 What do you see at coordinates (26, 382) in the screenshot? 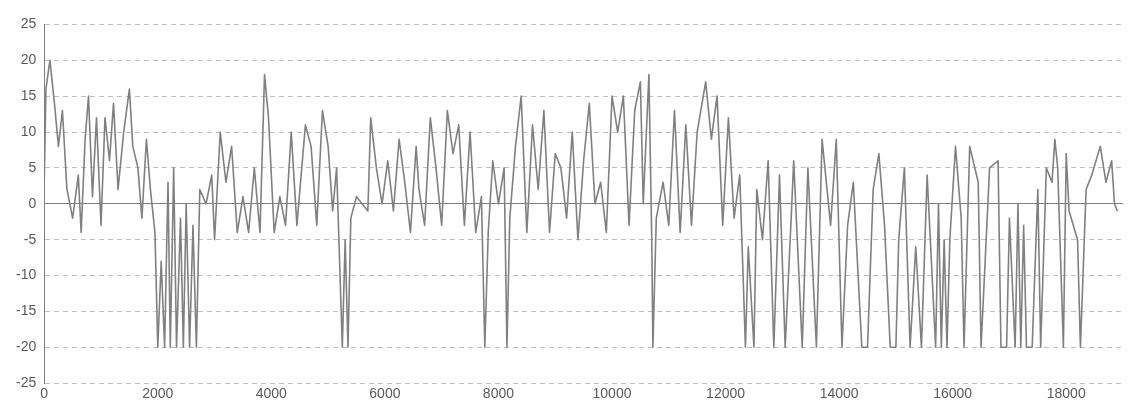
I see `y-tick-label: -25` at bounding box center [26, 382].